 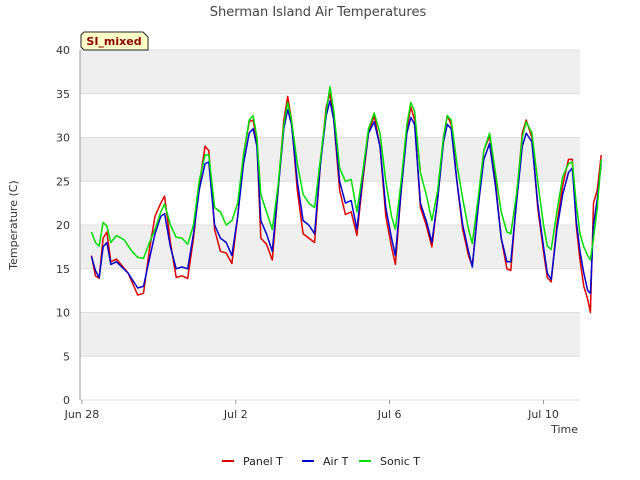 I want to click on y-axis-ticks: 0 5 10 15 20 25 30 35 40, so click(x=63, y=225).